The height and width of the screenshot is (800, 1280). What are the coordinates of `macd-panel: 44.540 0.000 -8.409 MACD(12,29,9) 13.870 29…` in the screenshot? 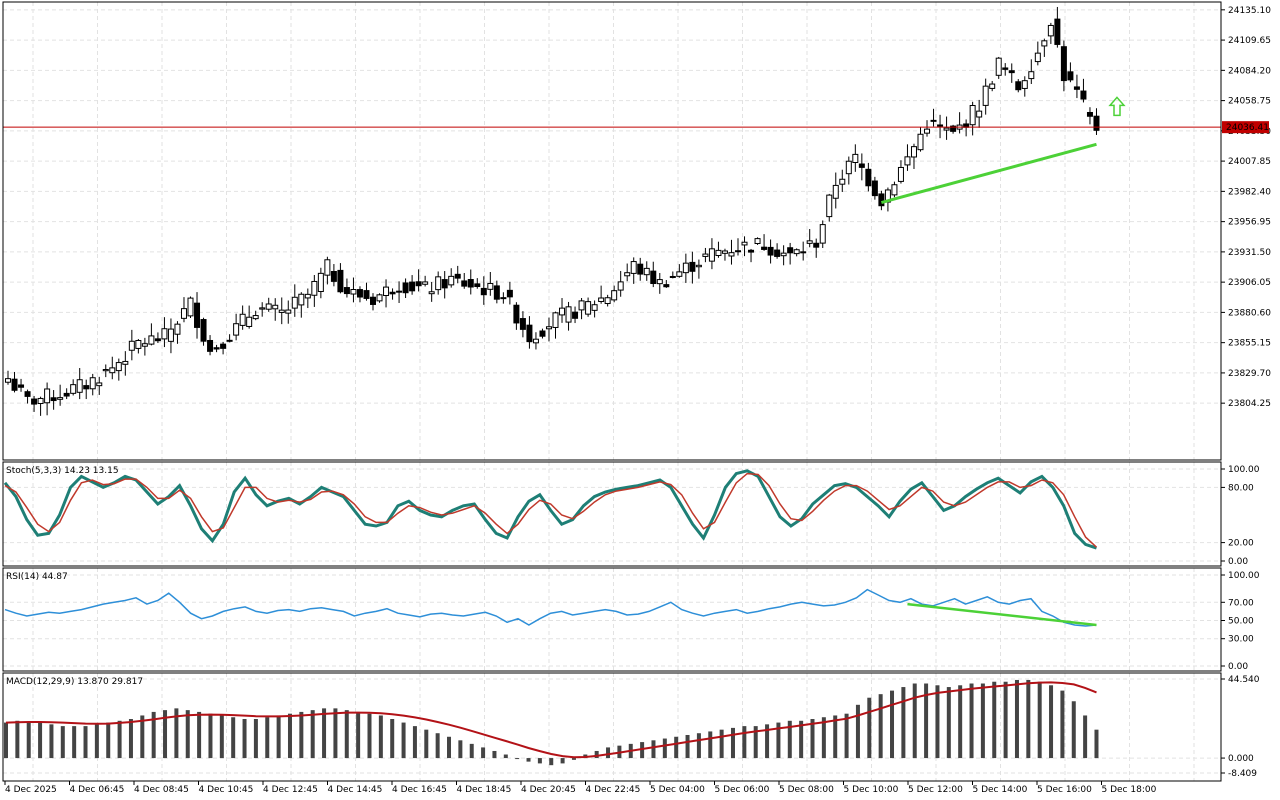 It's located at (631, 727).